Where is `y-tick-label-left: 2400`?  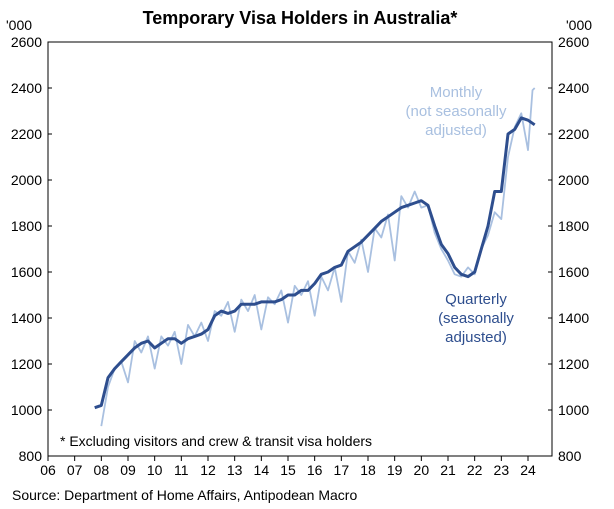 y-tick-label-left: 2400 is located at coordinates (26, 88).